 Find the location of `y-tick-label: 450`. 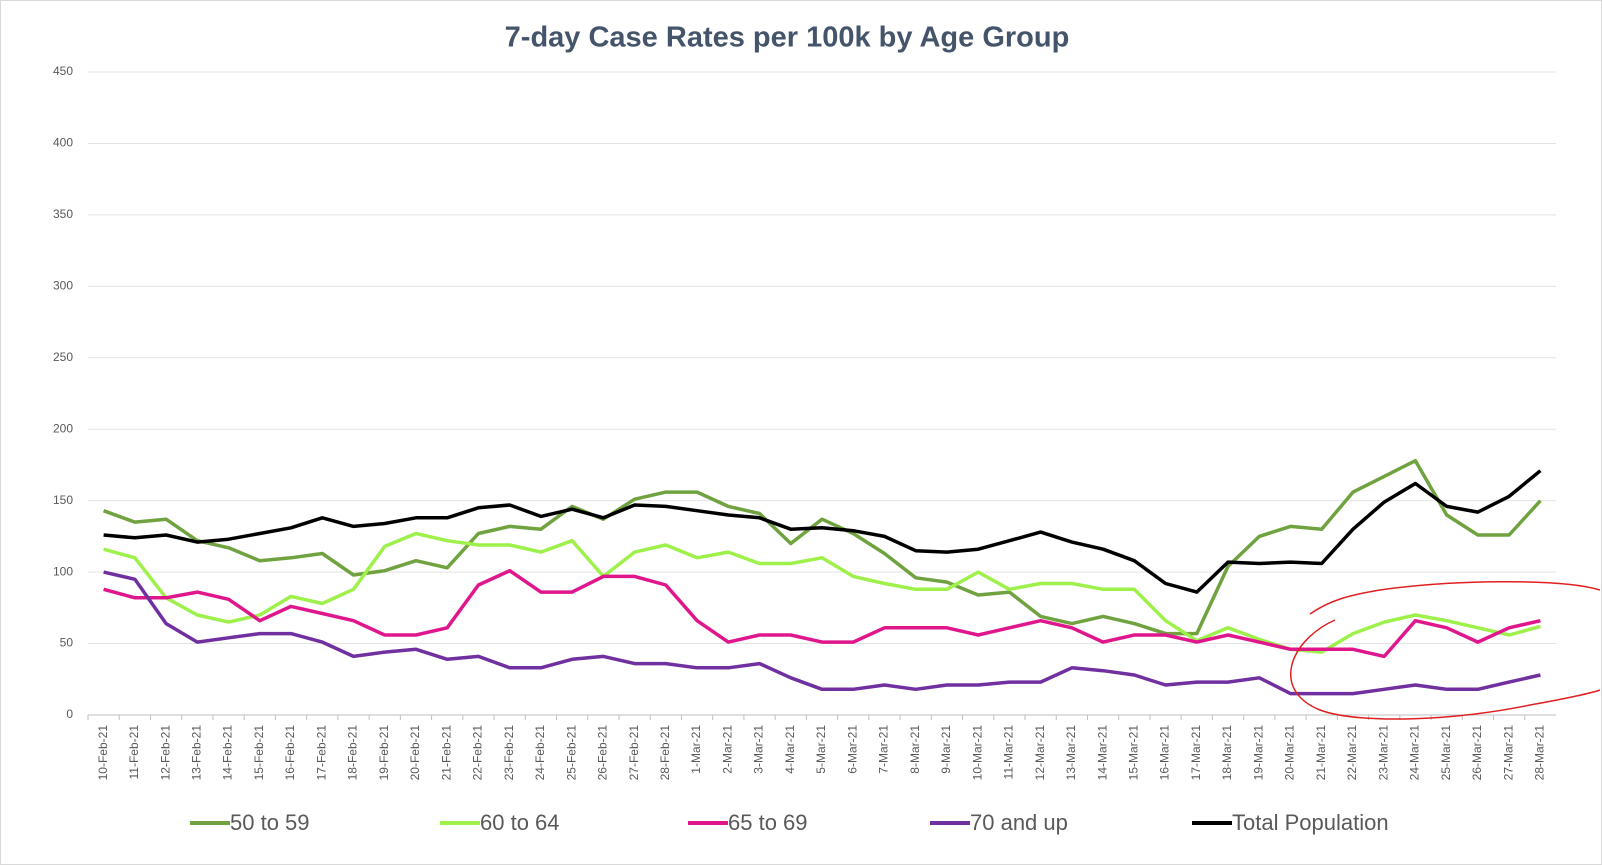

y-tick-label: 450 is located at coordinates (63, 71).